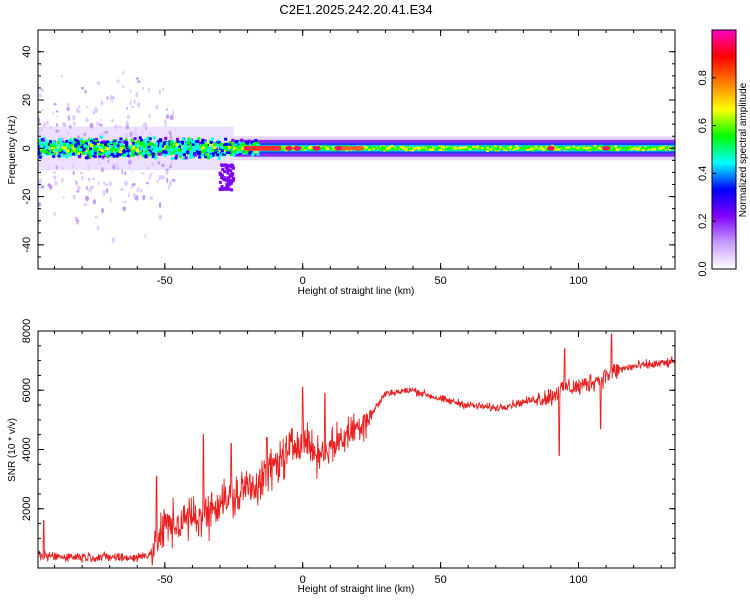 Image resolution: width=750 pixels, height=600 pixels. I want to click on colorbar-tick-label: 0.0, so click(703, 268).